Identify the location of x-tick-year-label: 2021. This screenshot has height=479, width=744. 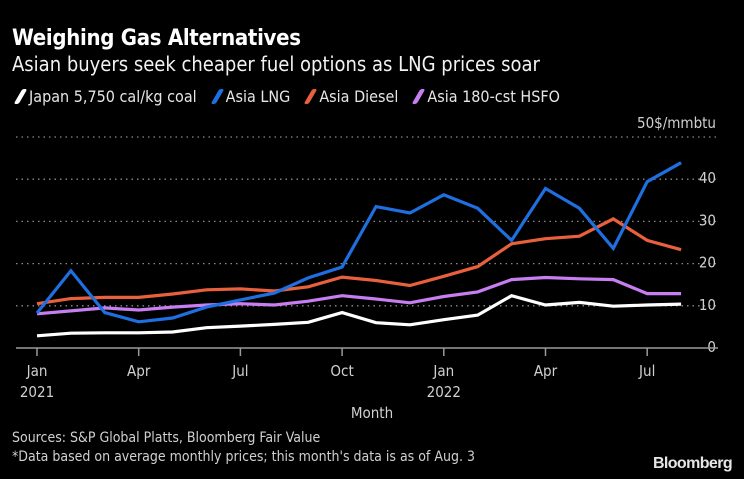
(37, 392).